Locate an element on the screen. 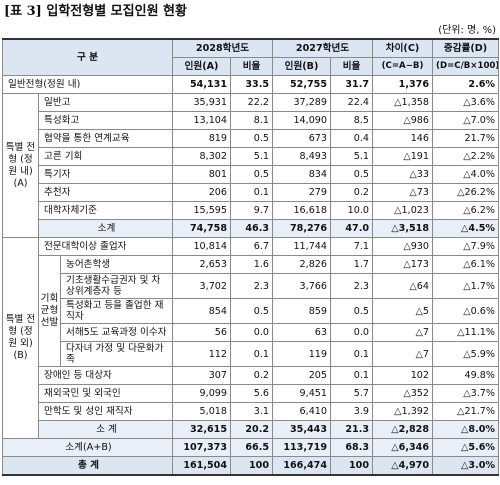  value-cell: 63 is located at coordinates (302, 332).